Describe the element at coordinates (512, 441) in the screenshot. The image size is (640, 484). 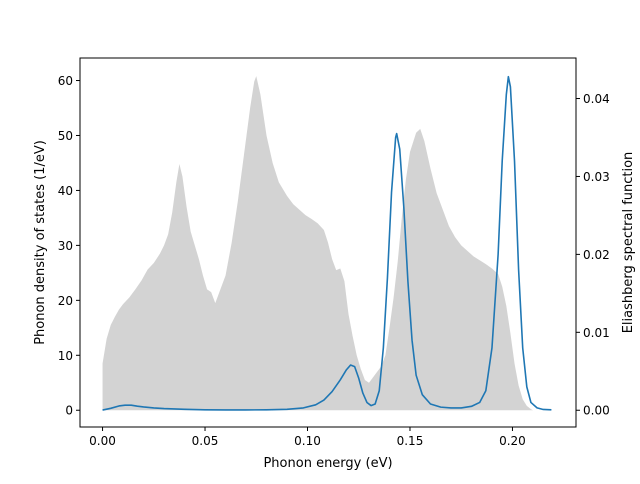
I see `x-tick-label: 0.20` at that location.